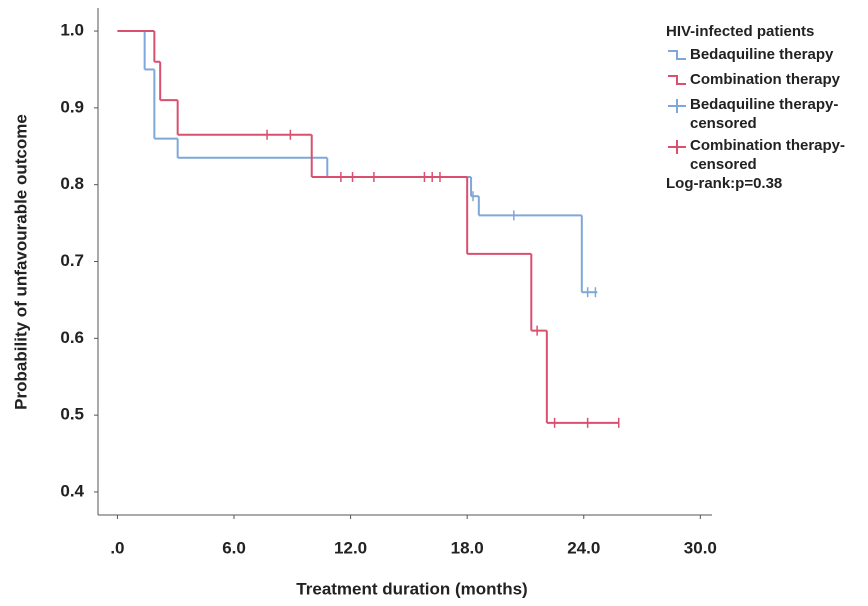  What do you see at coordinates (20, 262) in the screenshot?
I see `y-axis-label: Probability of unfavourable outcome` at bounding box center [20, 262].